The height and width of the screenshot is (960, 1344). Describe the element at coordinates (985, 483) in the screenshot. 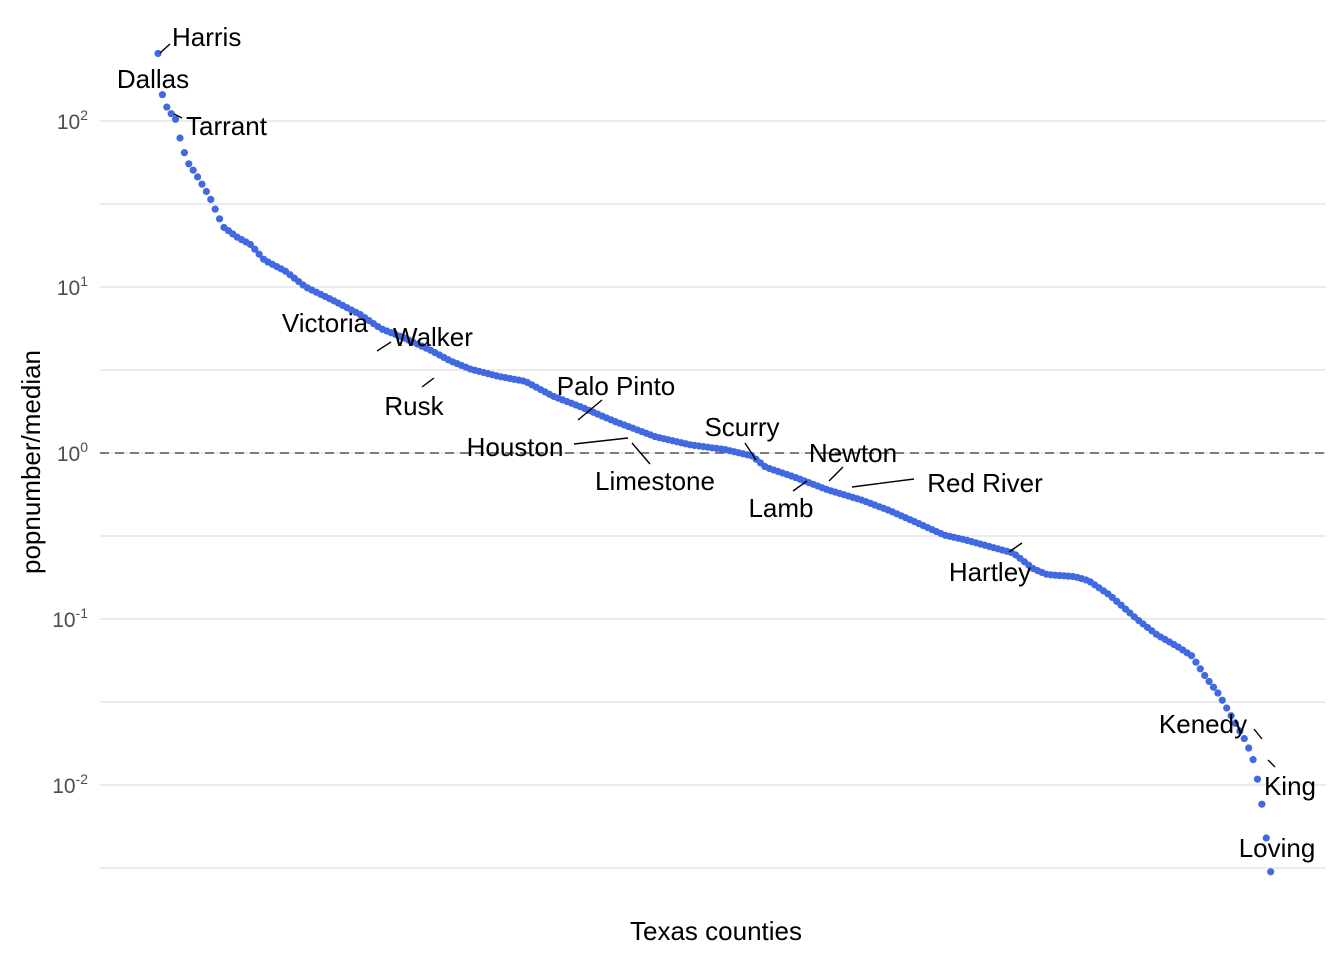

I see `point-label-red-river: Red River` at that location.